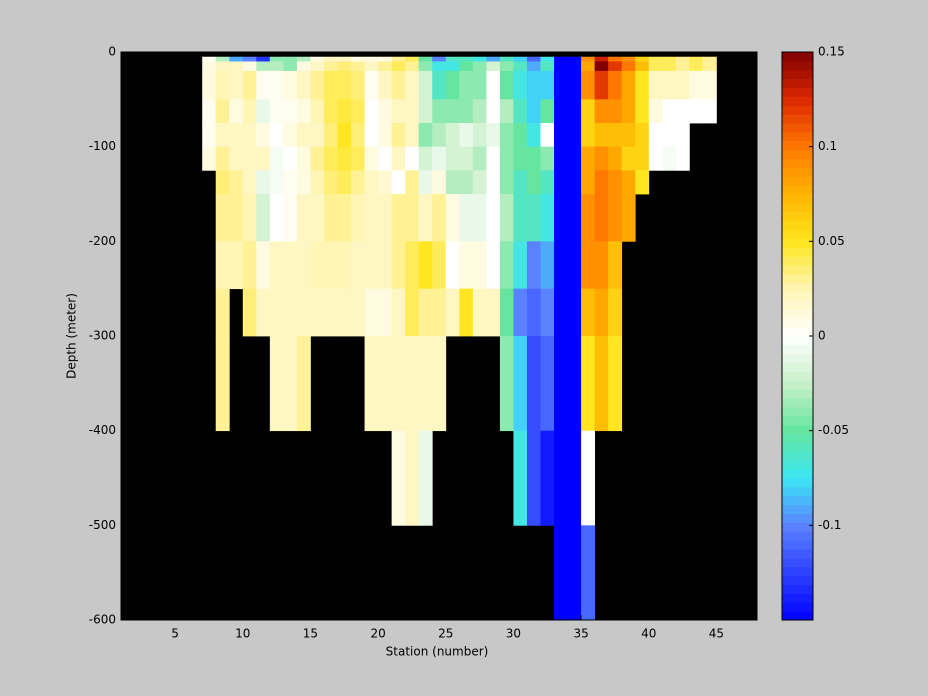 The image size is (928, 696). I want to click on y-tick-label: -300, so click(102, 336).